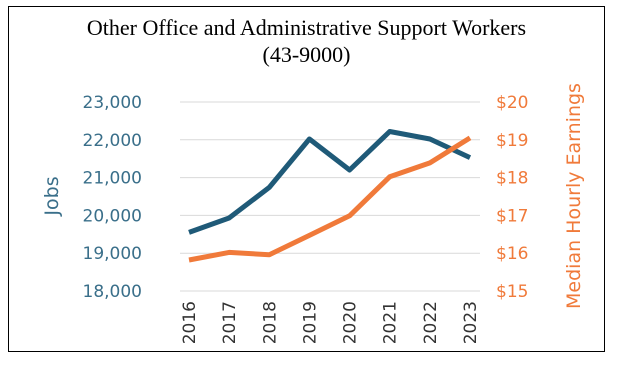  Describe the element at coordinates (512, 254) in the screenshot. I see `y2-tick-label: $16` at that location.